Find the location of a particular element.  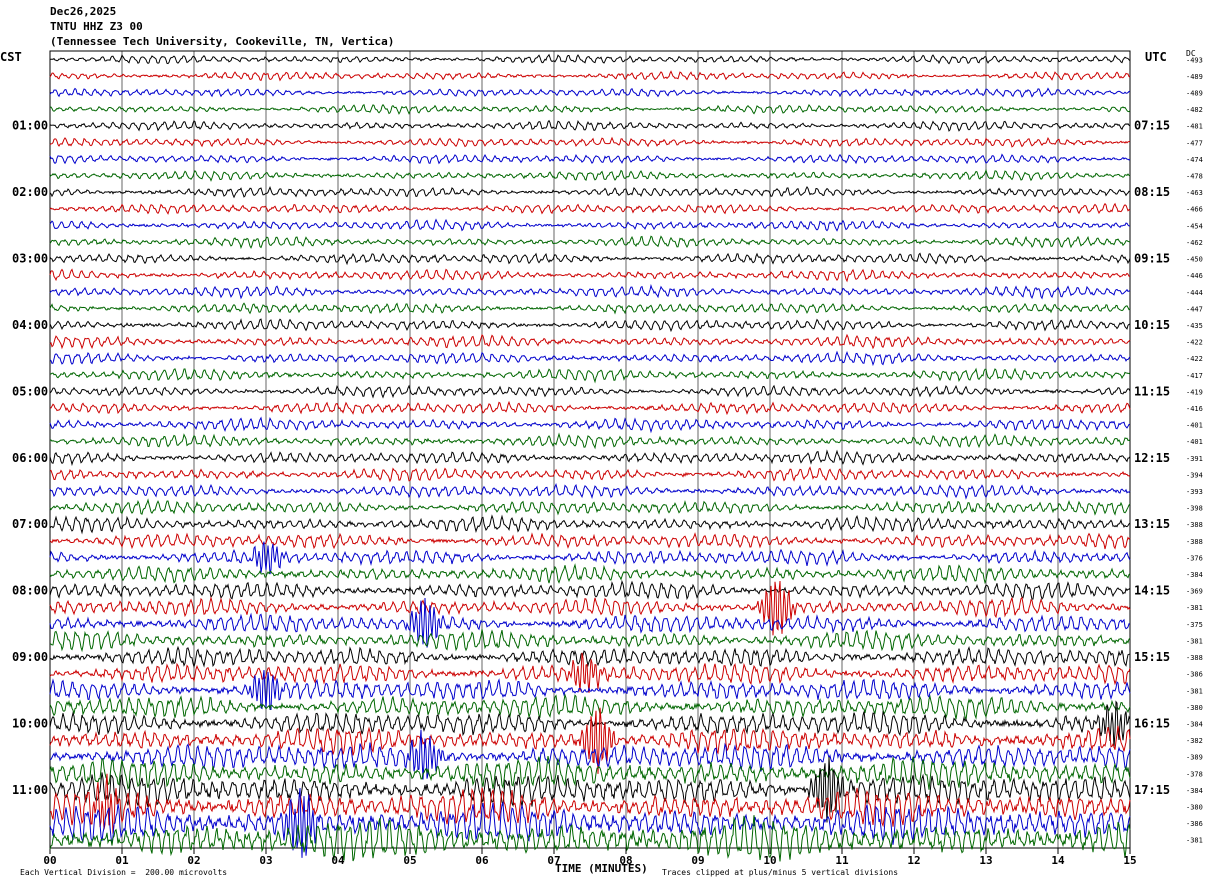

dc-offset-label: -378 is located at coordinates (1194, 774).